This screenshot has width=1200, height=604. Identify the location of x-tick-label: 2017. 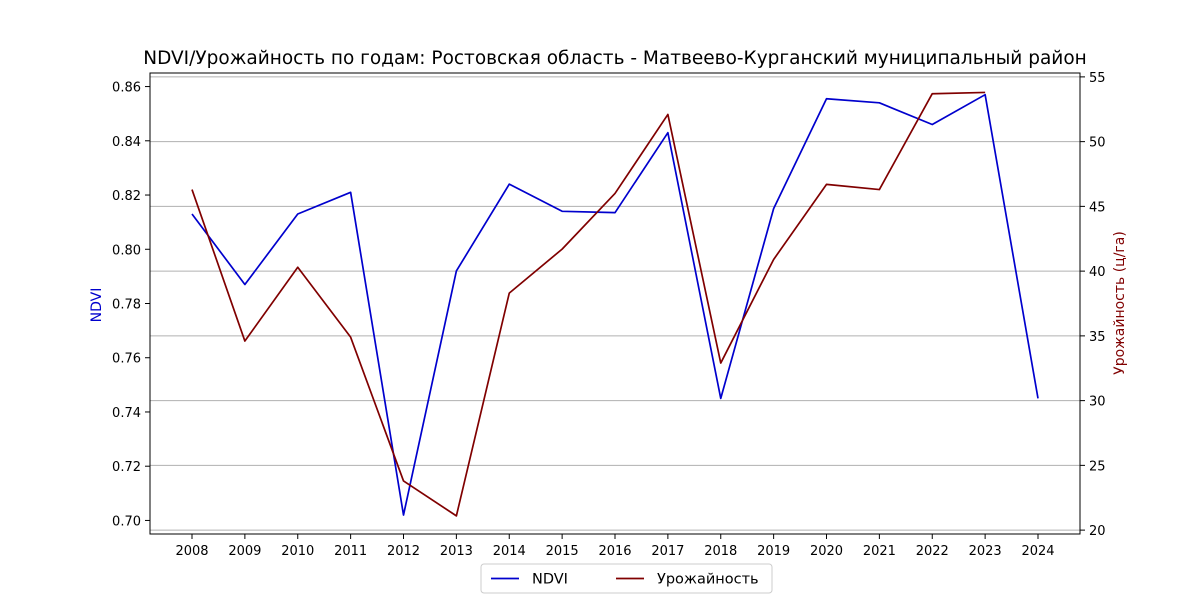
(667, 551).